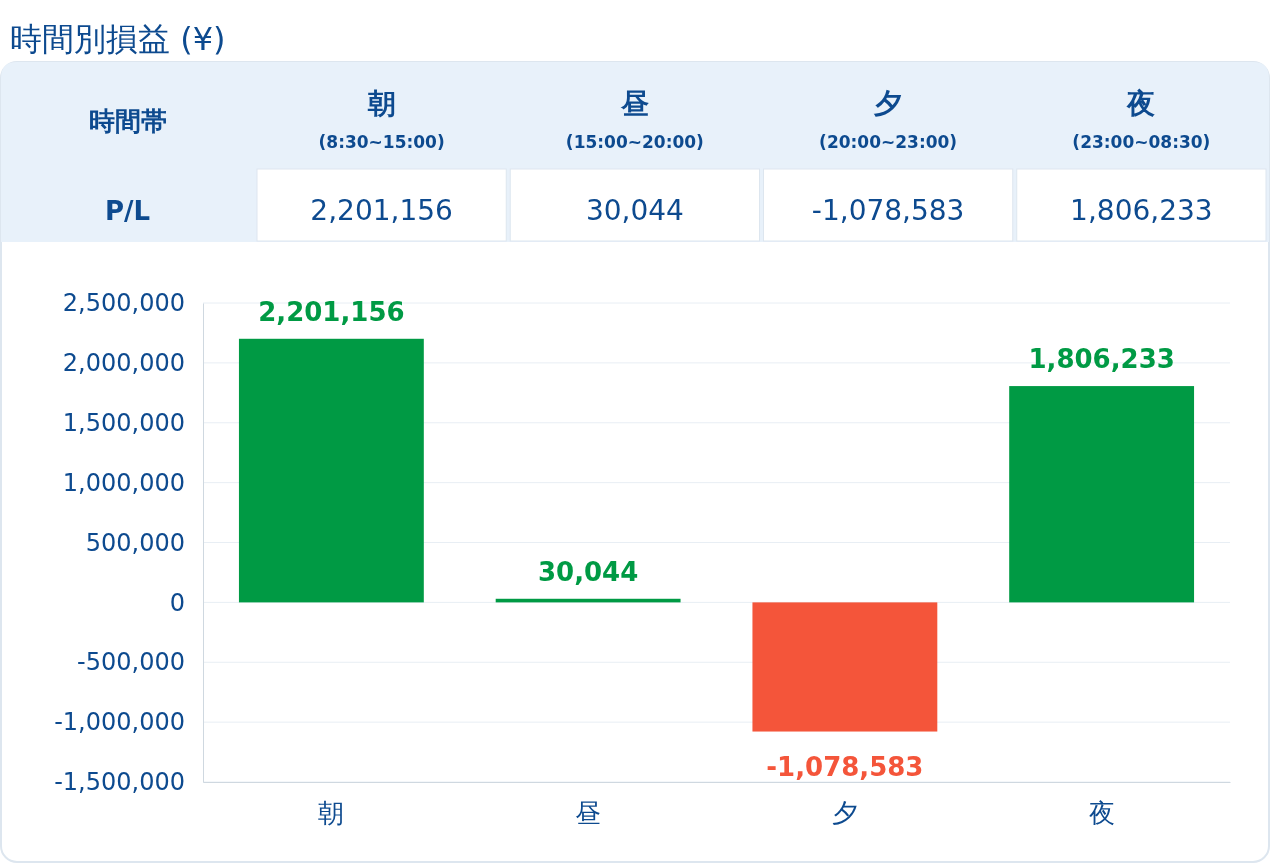  I want to click on x-tick-label: 夕, so click(844, 813).